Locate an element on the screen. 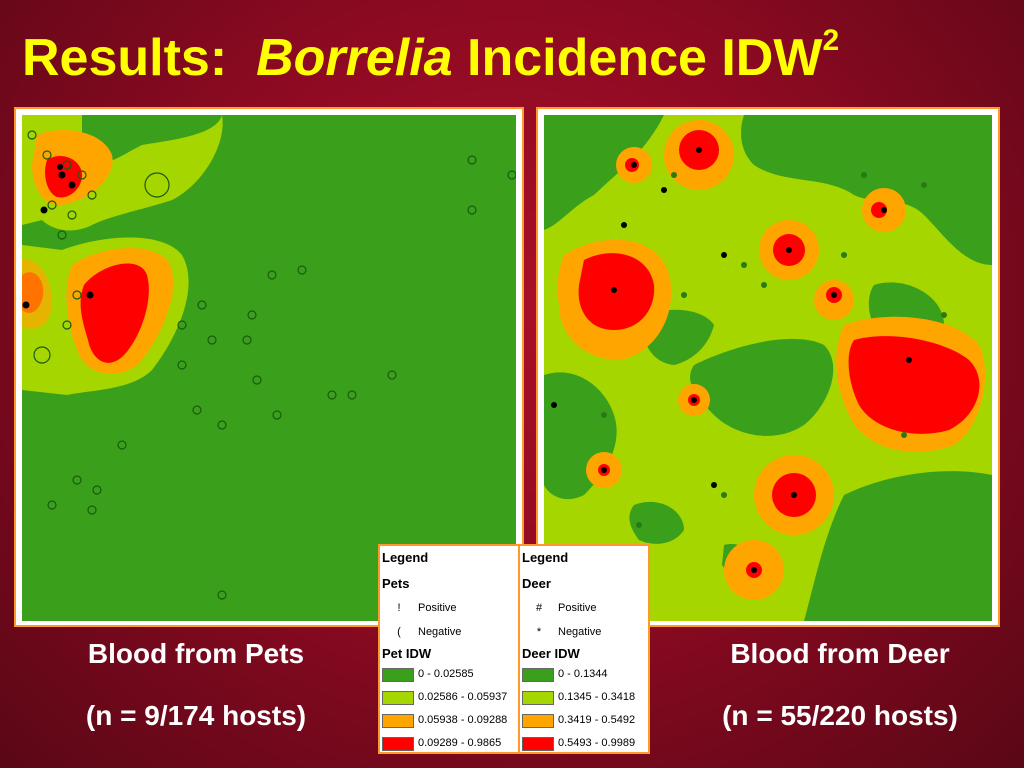  pets-legend-heading: Legend is located at coordinates (405, 557).